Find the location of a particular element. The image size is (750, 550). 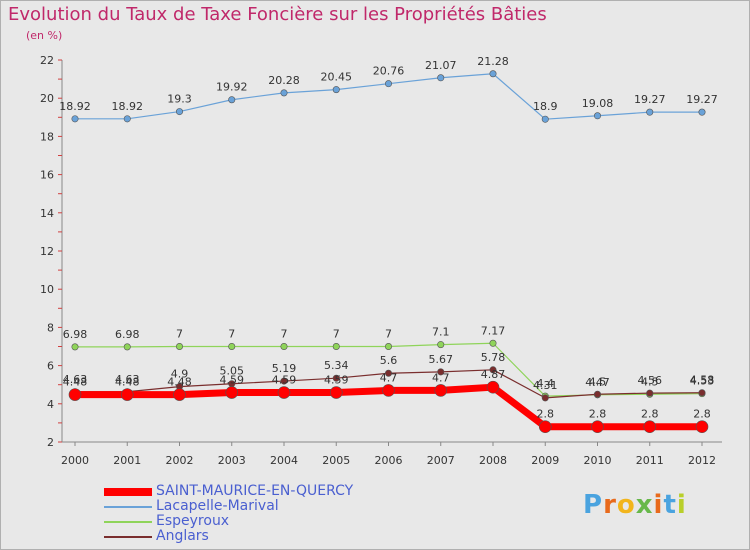

legend-label: SAINT-MAURICE-EN-QUERCY is located at coordinates (255, 491).